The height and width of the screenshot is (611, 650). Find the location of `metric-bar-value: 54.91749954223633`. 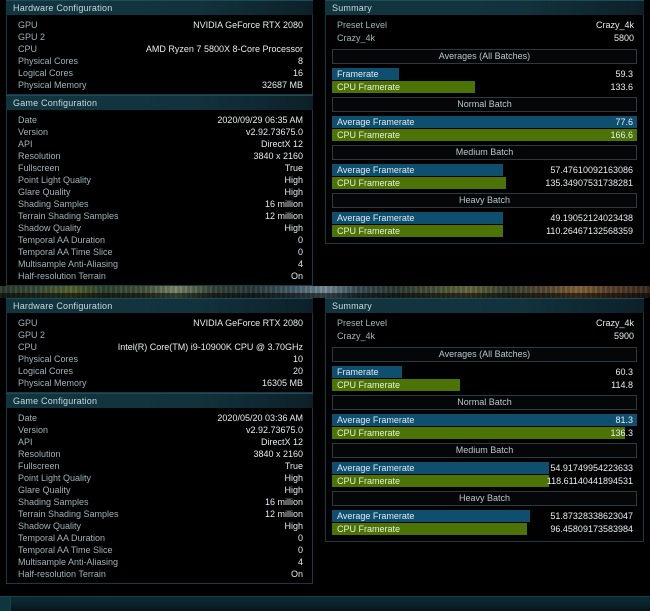

metric-bar-value: 54.91749954223633 is located at coordinates (591, 468).